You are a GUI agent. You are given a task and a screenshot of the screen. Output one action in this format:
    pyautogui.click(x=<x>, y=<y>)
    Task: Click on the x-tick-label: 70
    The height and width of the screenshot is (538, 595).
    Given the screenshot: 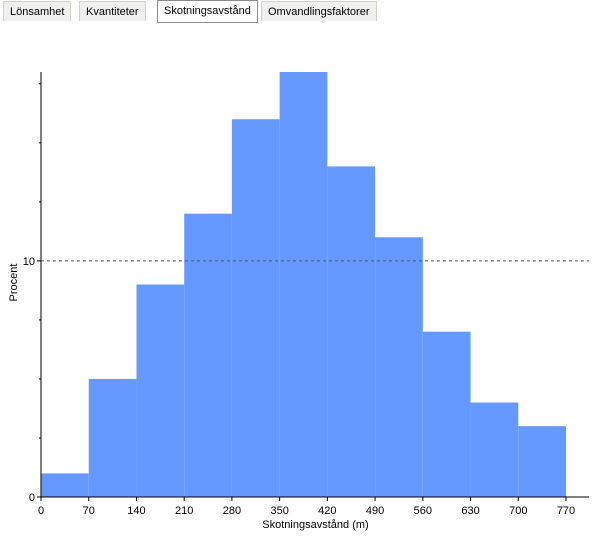 What is the action you would take?
    pyautogui.click(x=89, y=511)
    